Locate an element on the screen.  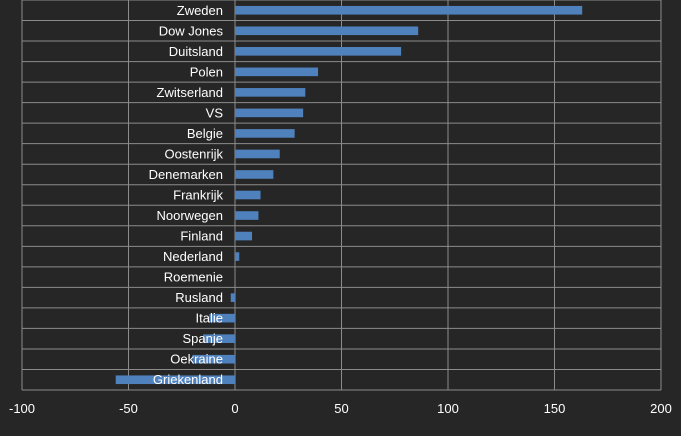
category-label-spanje: Spanje is located at coordinates (203, 338).